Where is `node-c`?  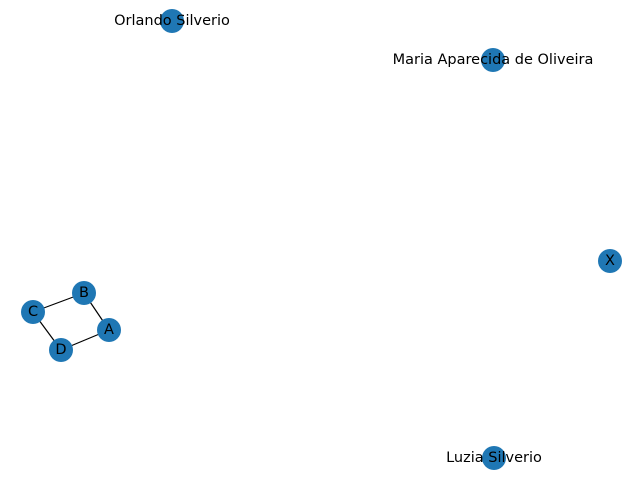
node-c is located at coordinates (33, 312).